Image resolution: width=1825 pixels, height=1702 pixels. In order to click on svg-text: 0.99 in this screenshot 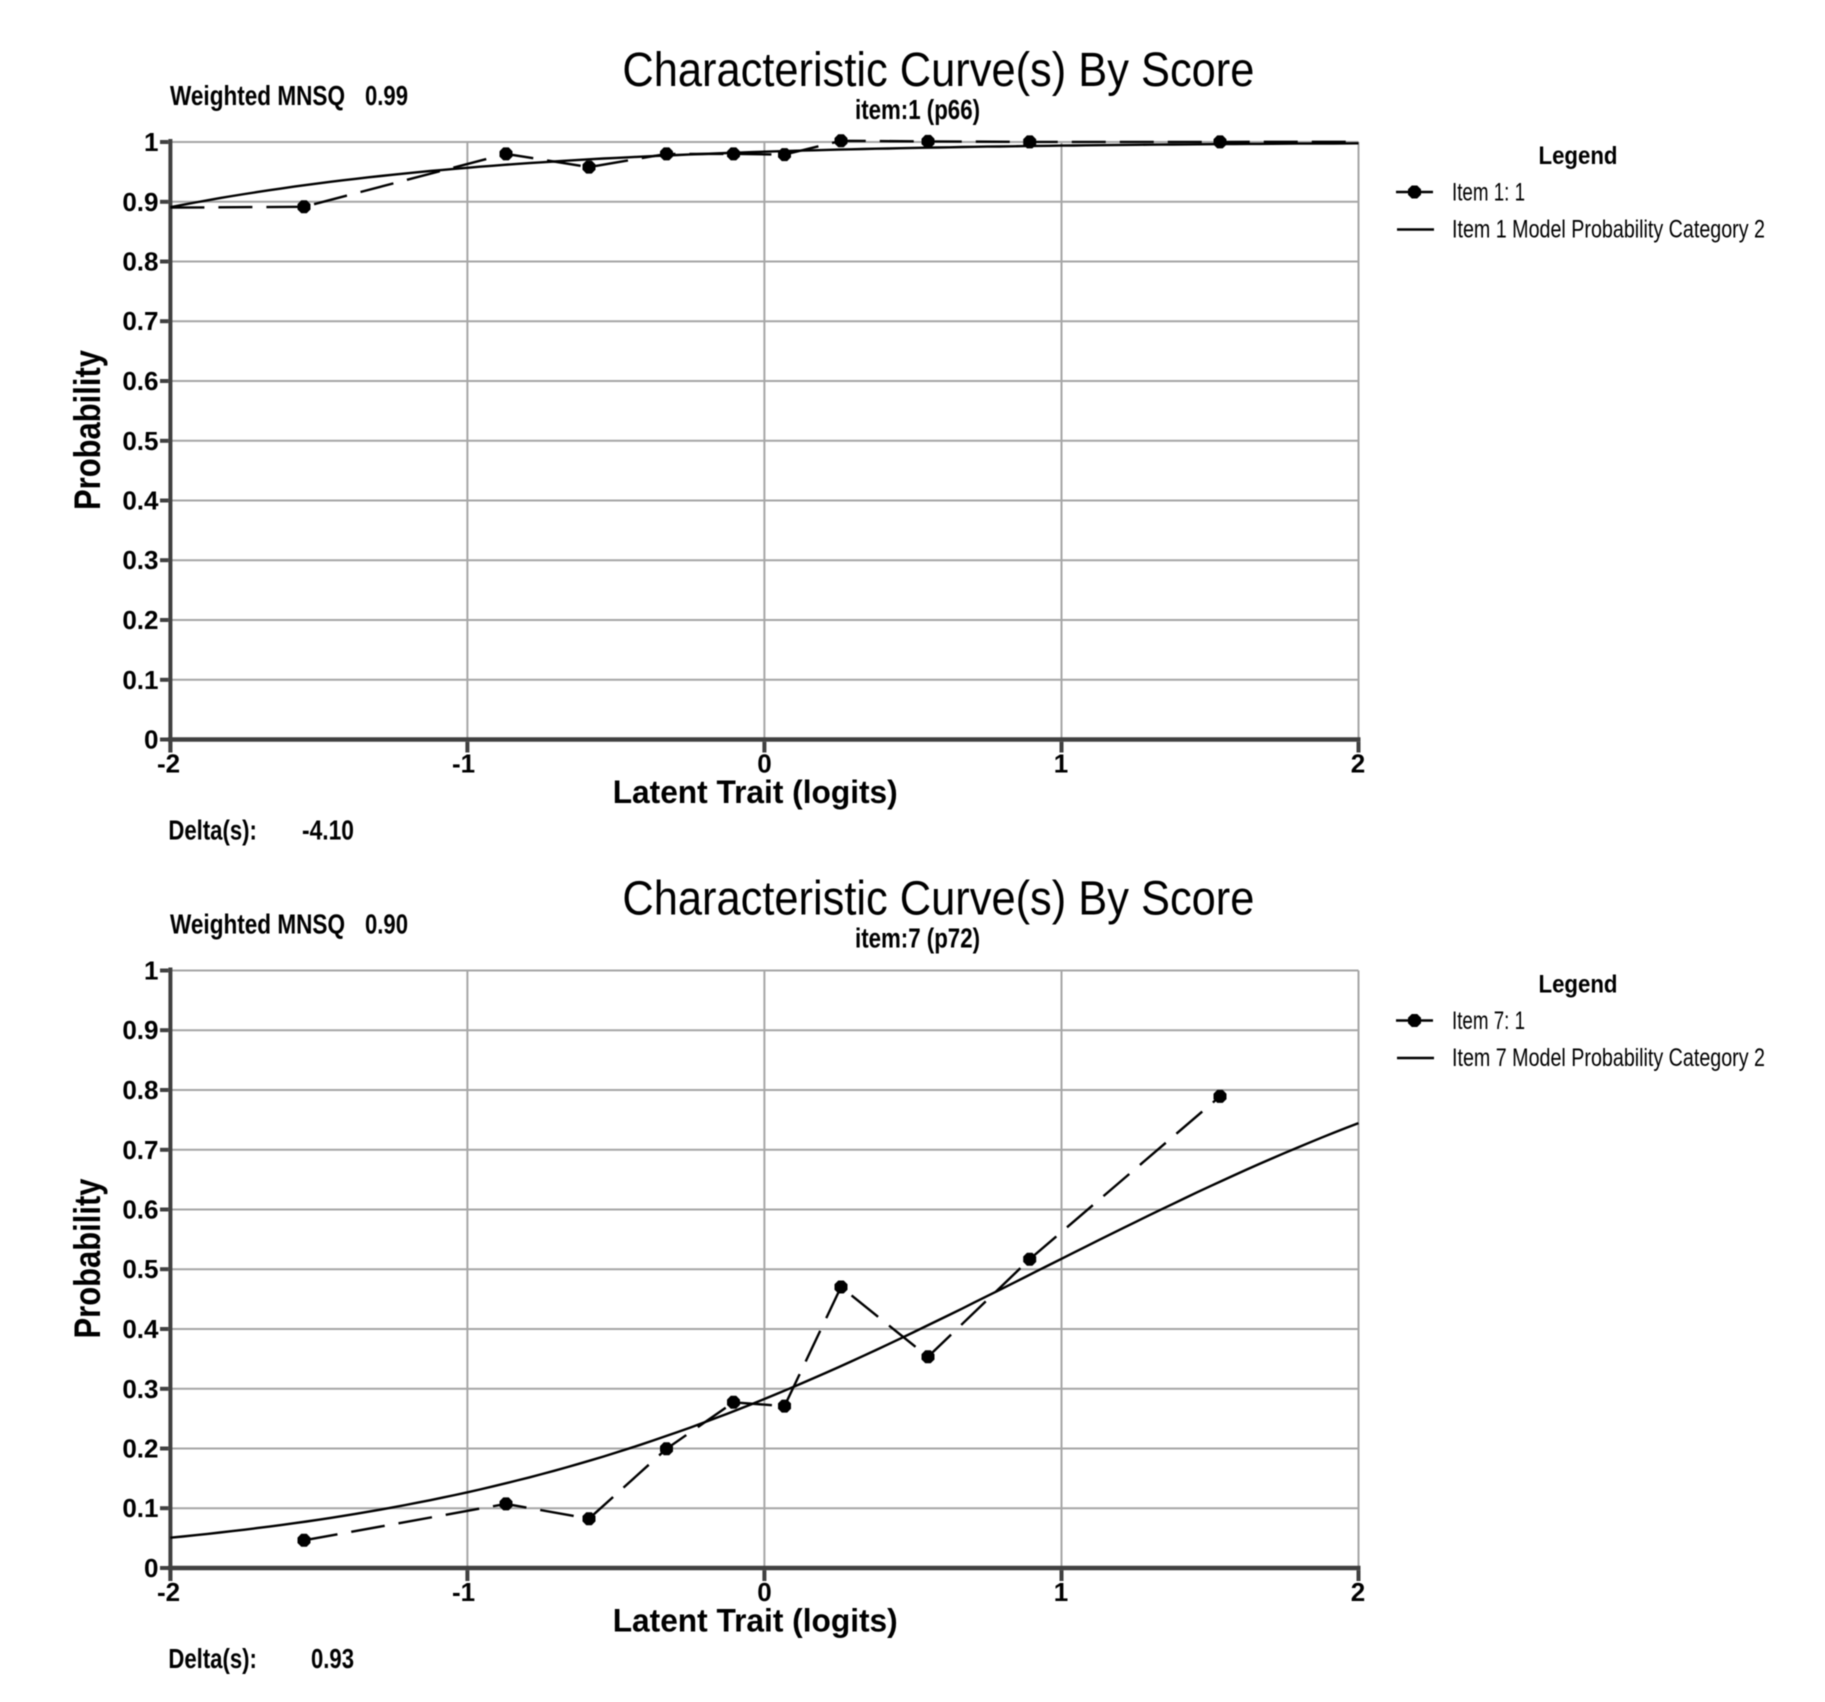, I will do `click(386, 95)`.